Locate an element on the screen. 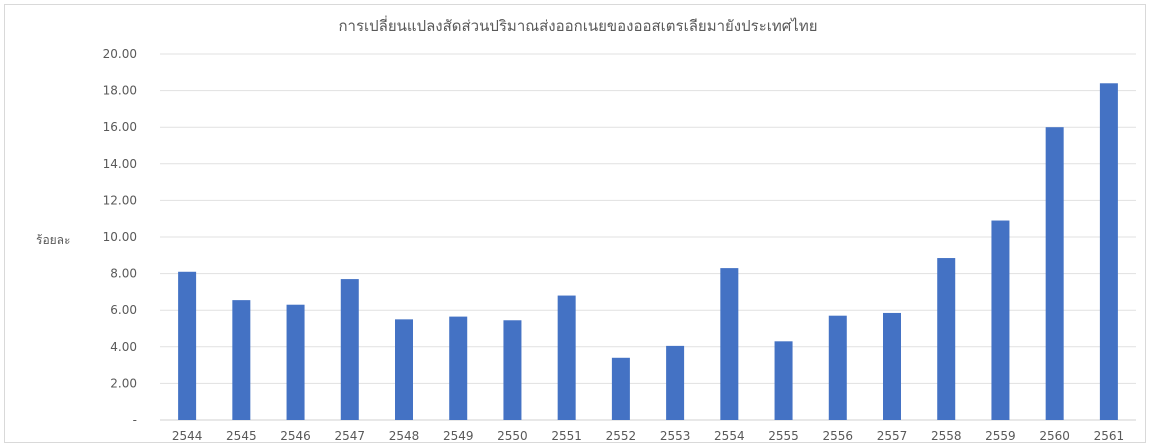 The image size is (1150, 447). x-tick-label: 2559 is located at coordinates (1000, 436).